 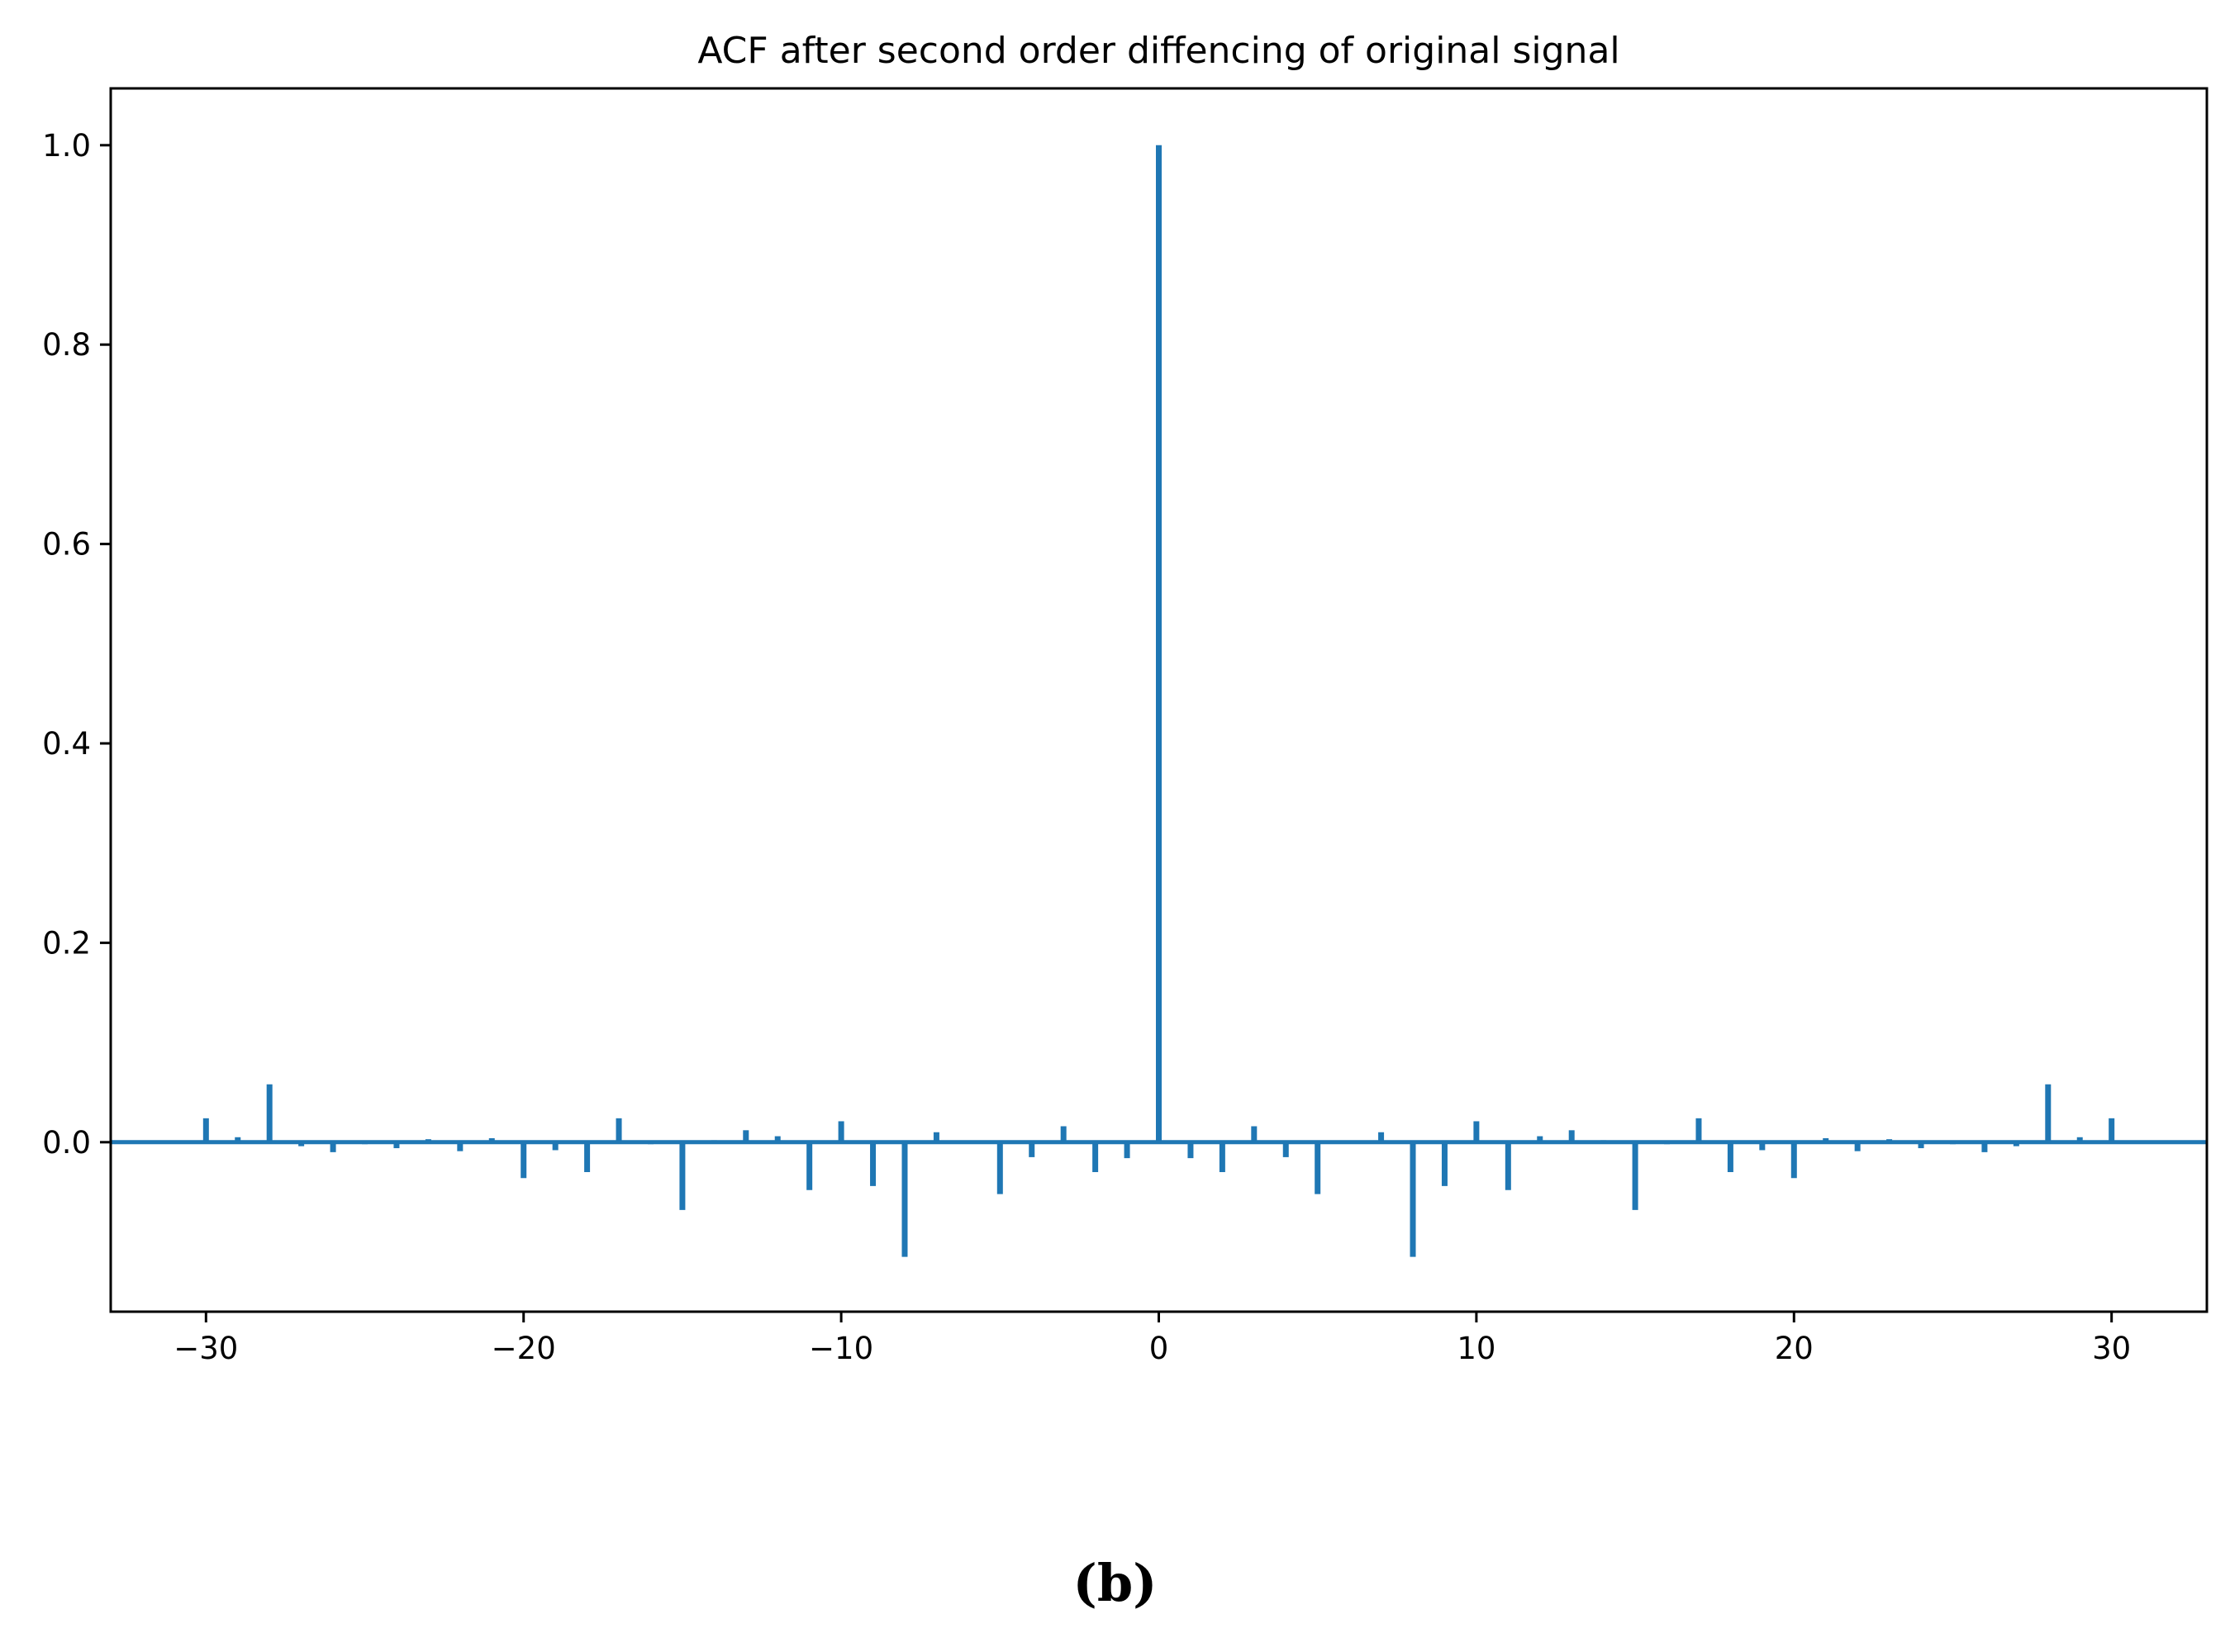 I want to click on y-tick-label: 1.0, so click(x=66, y=146).